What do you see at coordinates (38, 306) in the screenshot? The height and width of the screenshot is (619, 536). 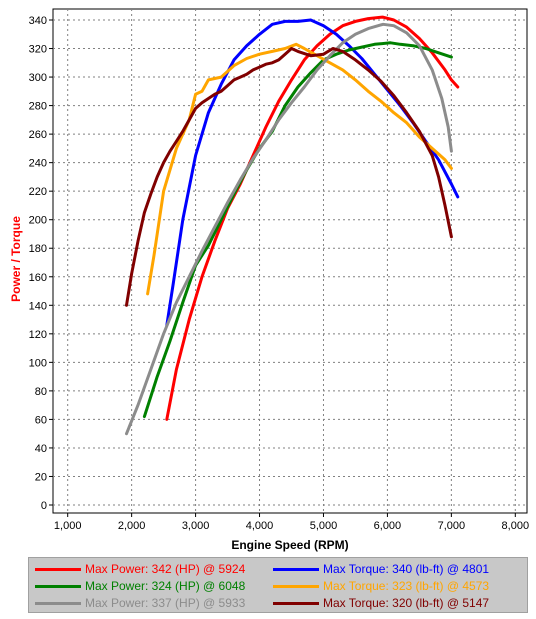 I see `y-tick-label: 140` at bounding box center [38, 306].